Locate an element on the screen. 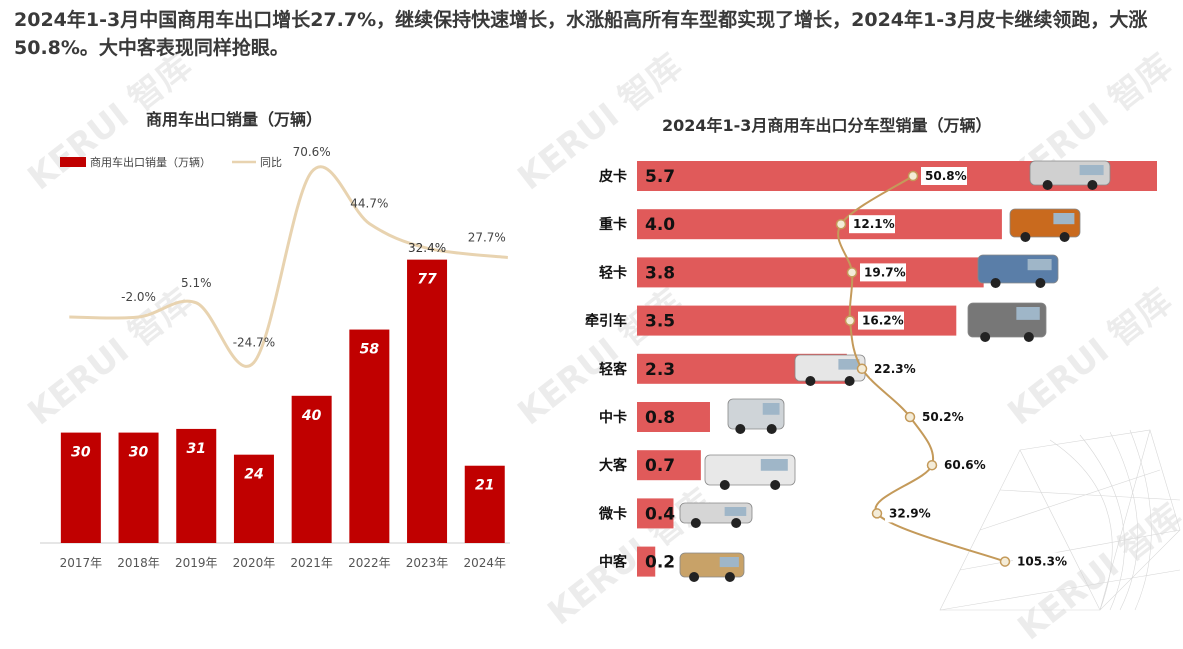  bar-value-label: 31 is located at coordinates (196, 449).